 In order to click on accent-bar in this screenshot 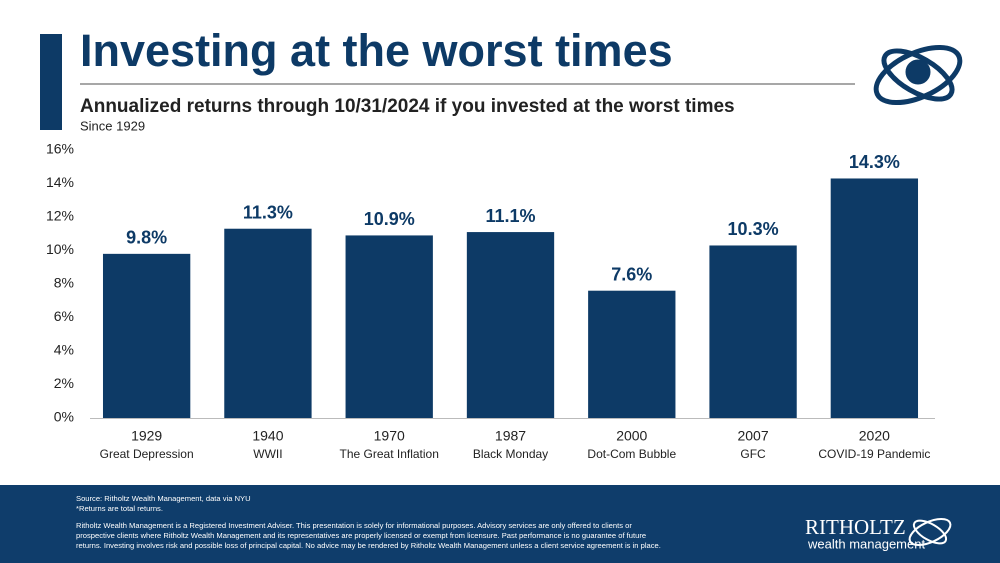, I will do `click(51, 82)`.